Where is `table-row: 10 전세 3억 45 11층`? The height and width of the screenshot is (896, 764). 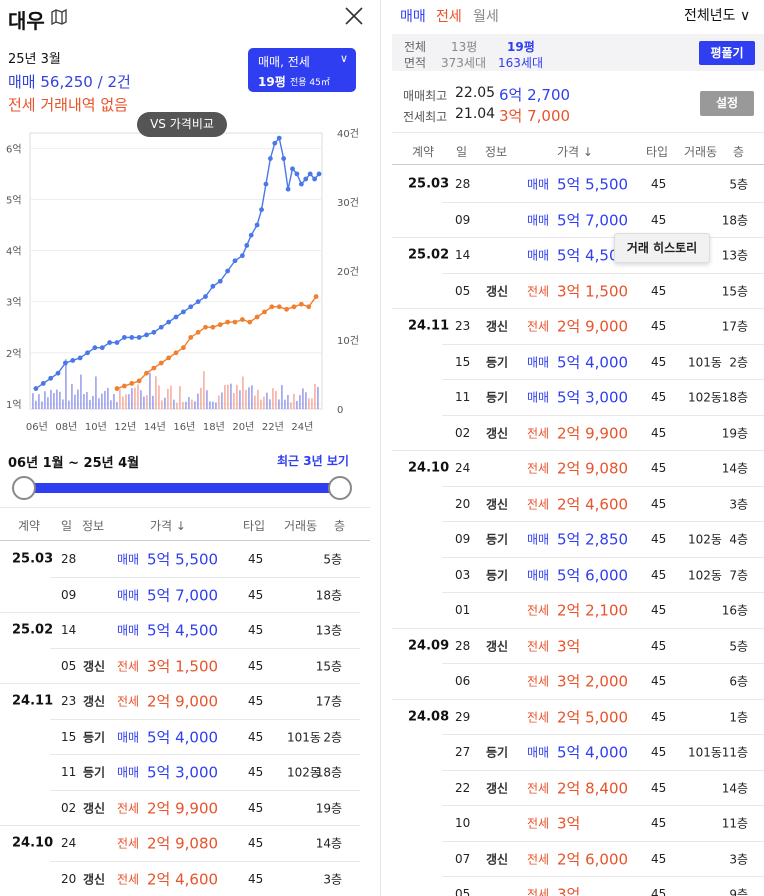 table-row: 10 전세 3억 45 11층 is located at coordinates (578, 823).